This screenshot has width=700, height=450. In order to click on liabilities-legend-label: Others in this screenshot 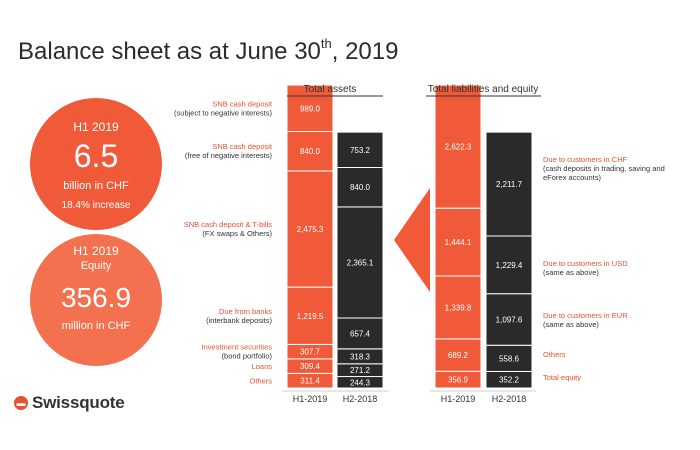, I will do `click(554, 354)`.